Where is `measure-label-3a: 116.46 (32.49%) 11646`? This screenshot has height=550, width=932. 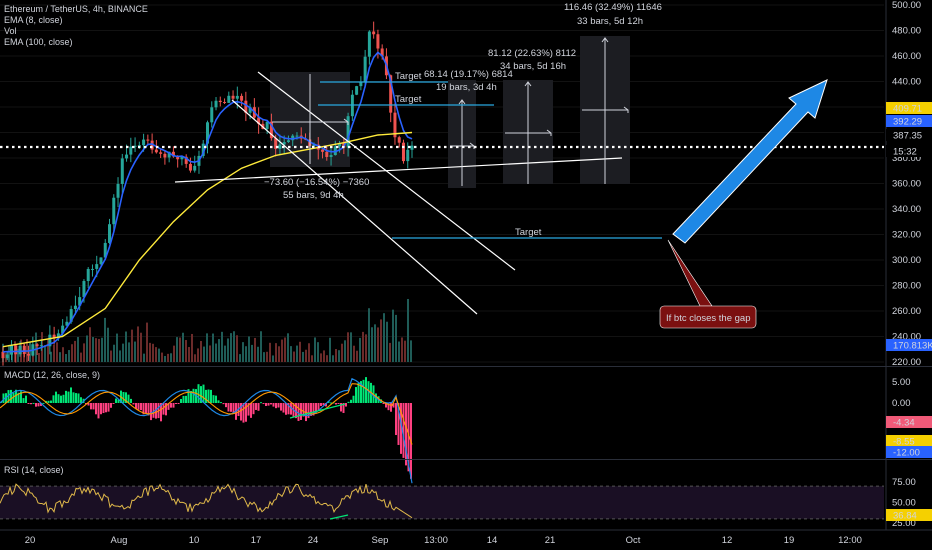
measure-label-3a: 116.46 (32.49%) 11646 is located at coordinates (613, 7).